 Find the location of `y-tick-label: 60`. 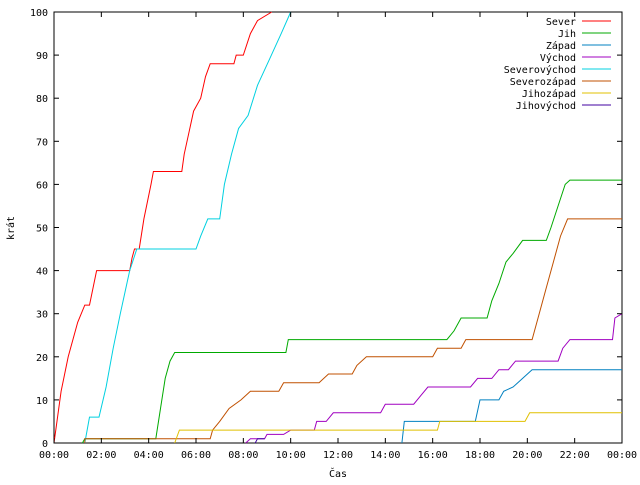

y-tick-label: 60 is located at coordinates (42, 185).